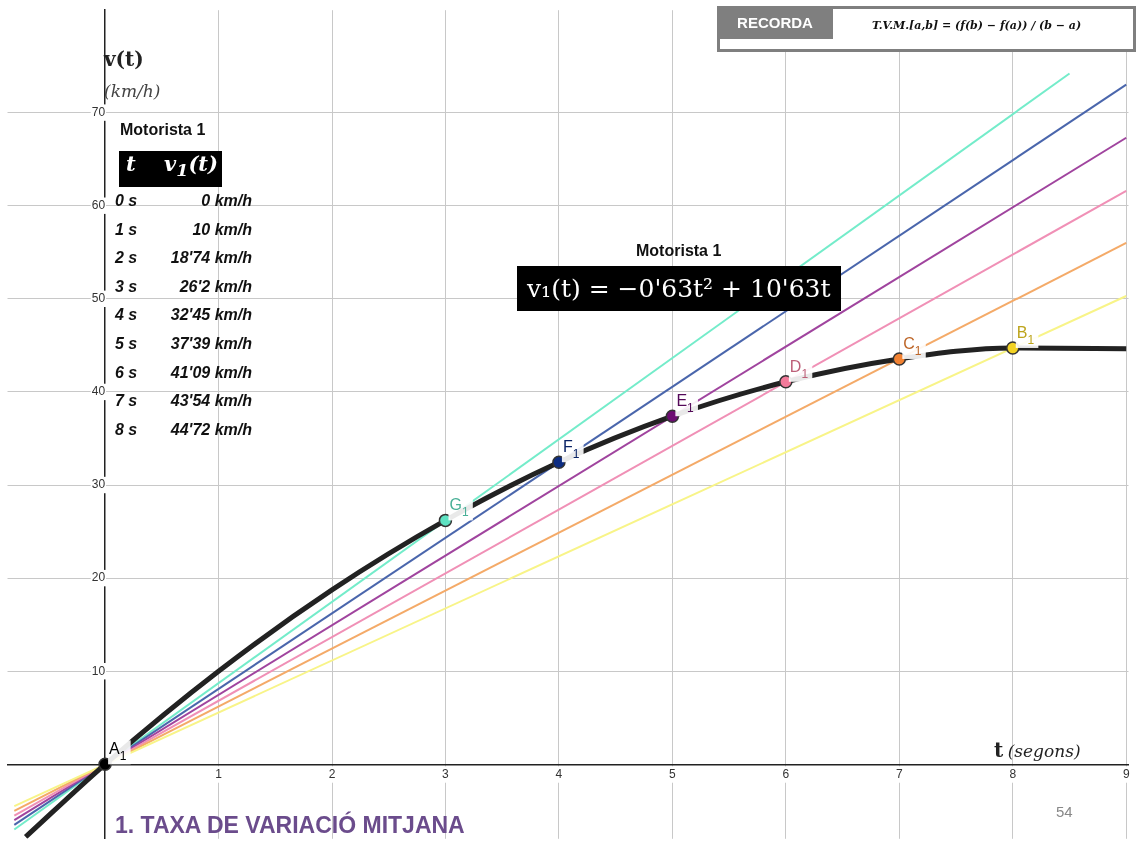  What do you see at coordinates (98, 391) in the screenshot?
I see `y-tick-label: 40` at bounding box center [98, 391].